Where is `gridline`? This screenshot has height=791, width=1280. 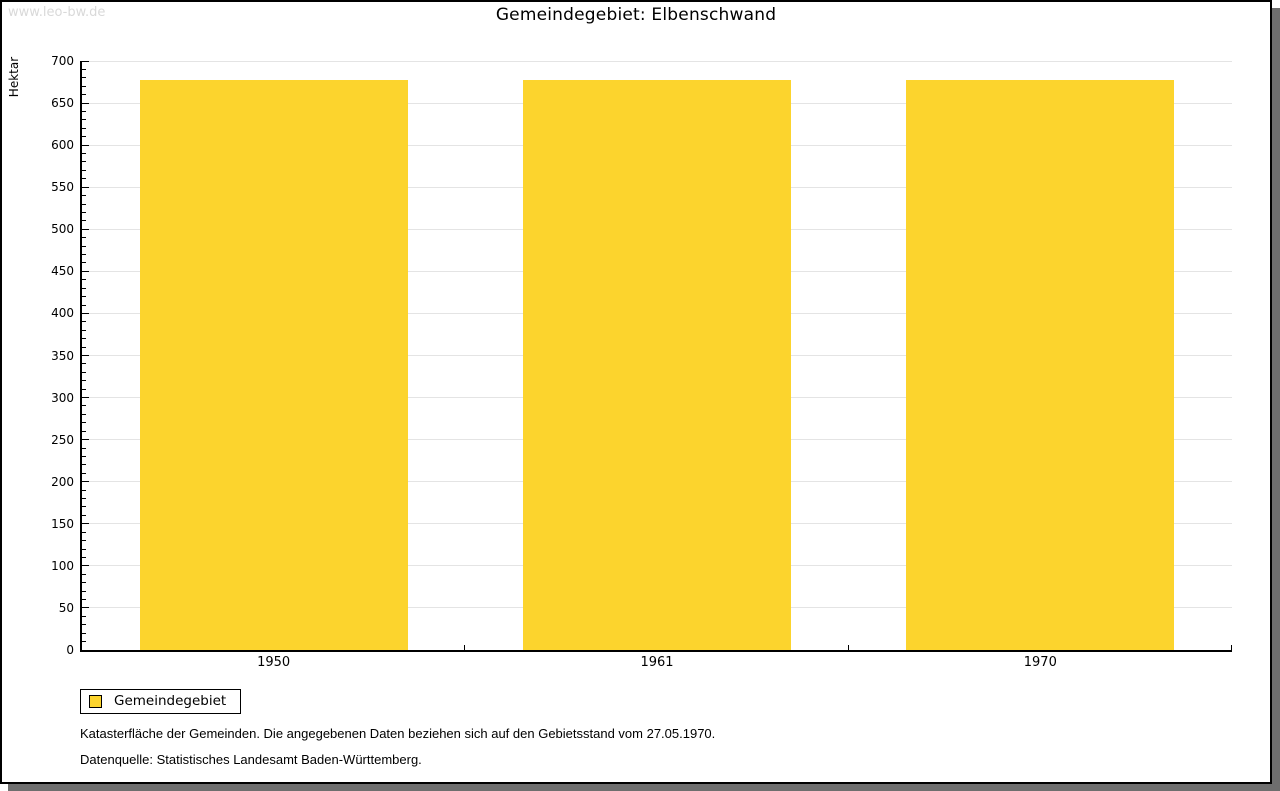
gridline is located at coordinates (657, 61).